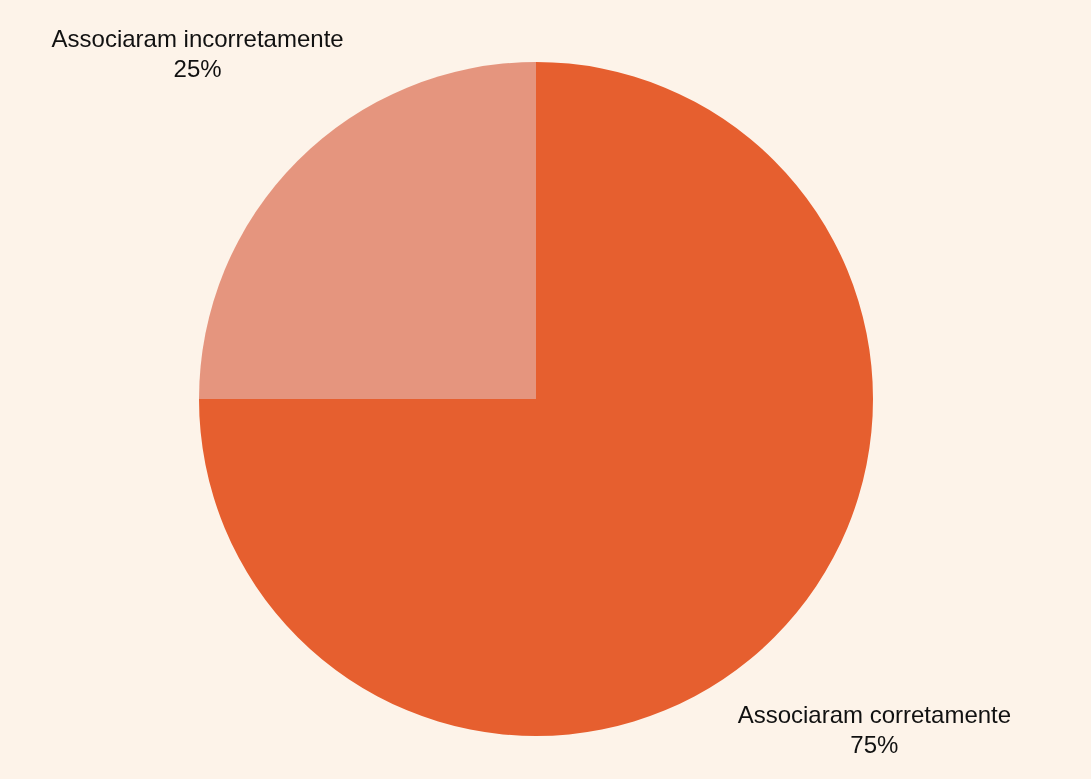 This screenshot has height=779, width=1091. Describe the element at coordinates (874, 745) in the screenshot. I see `data-label: 75%` at that location.